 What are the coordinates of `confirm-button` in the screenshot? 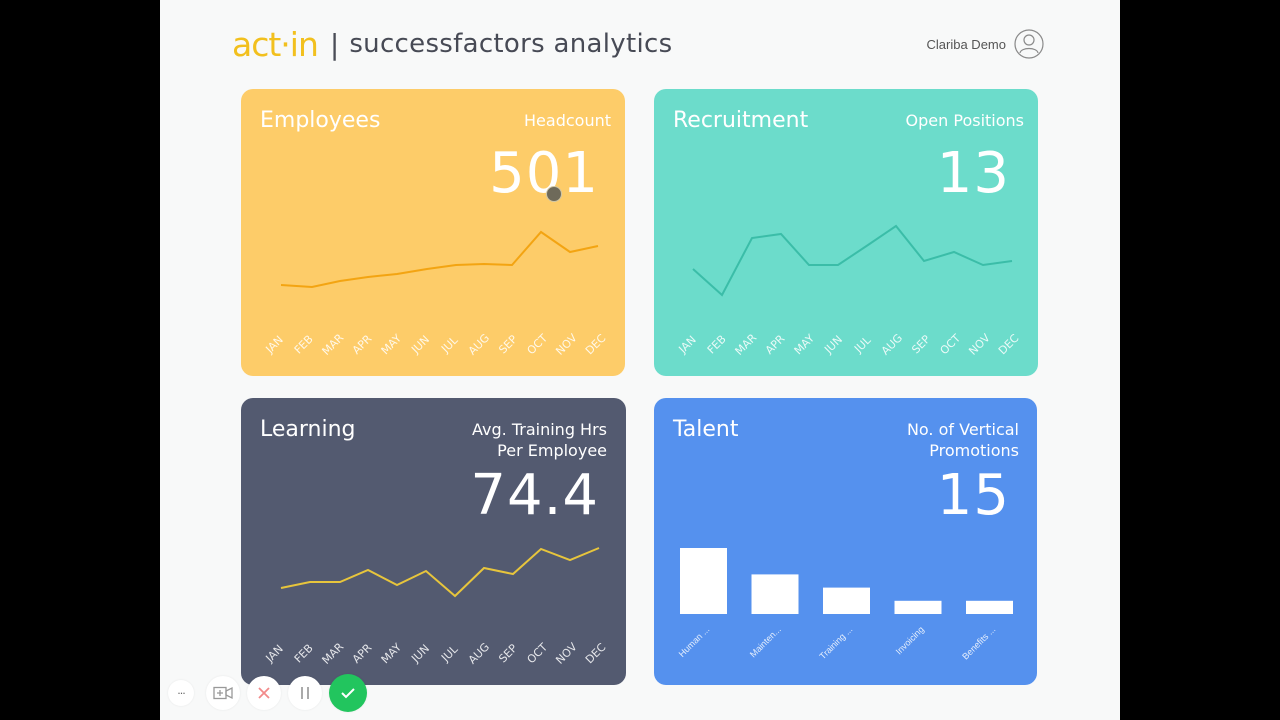 It's located at (348, 693).